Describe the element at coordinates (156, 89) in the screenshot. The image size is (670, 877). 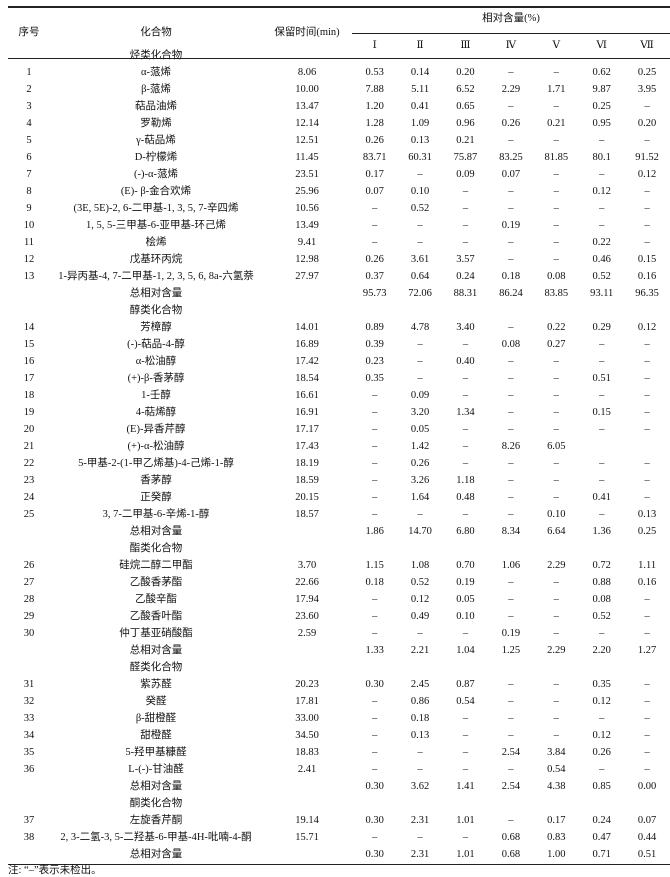
I see `compound-name: β-蒎烯` at that location.